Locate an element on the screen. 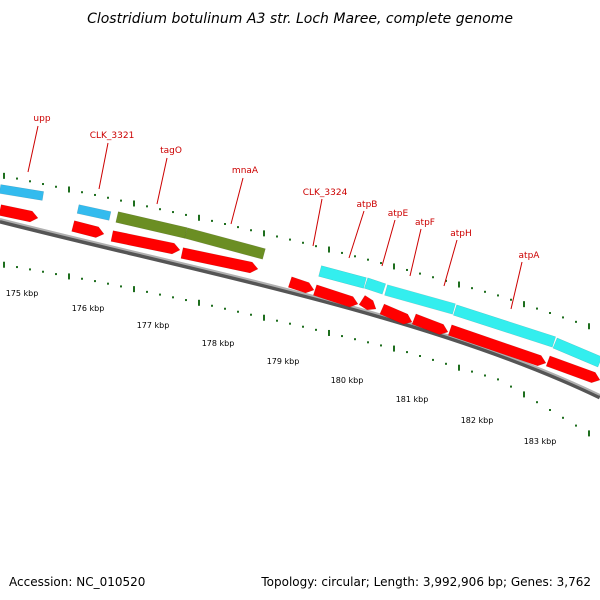 This screenshot has width=600, height=600. scale-label: 176 kbp is located at coordinates (88, 308).